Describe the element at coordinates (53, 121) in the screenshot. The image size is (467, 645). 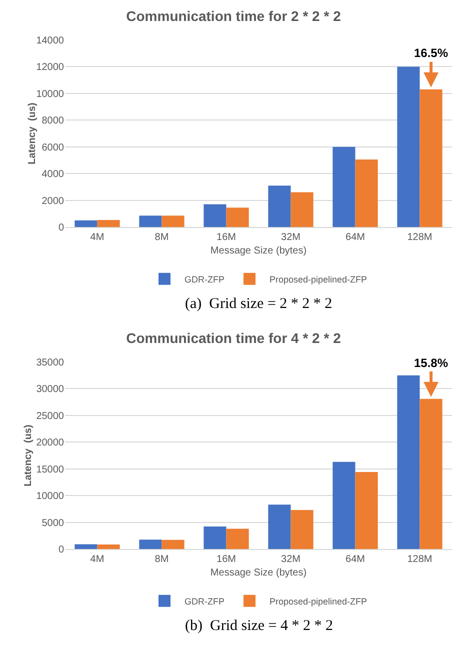
I see `y-tick-label: 8000` at that location.